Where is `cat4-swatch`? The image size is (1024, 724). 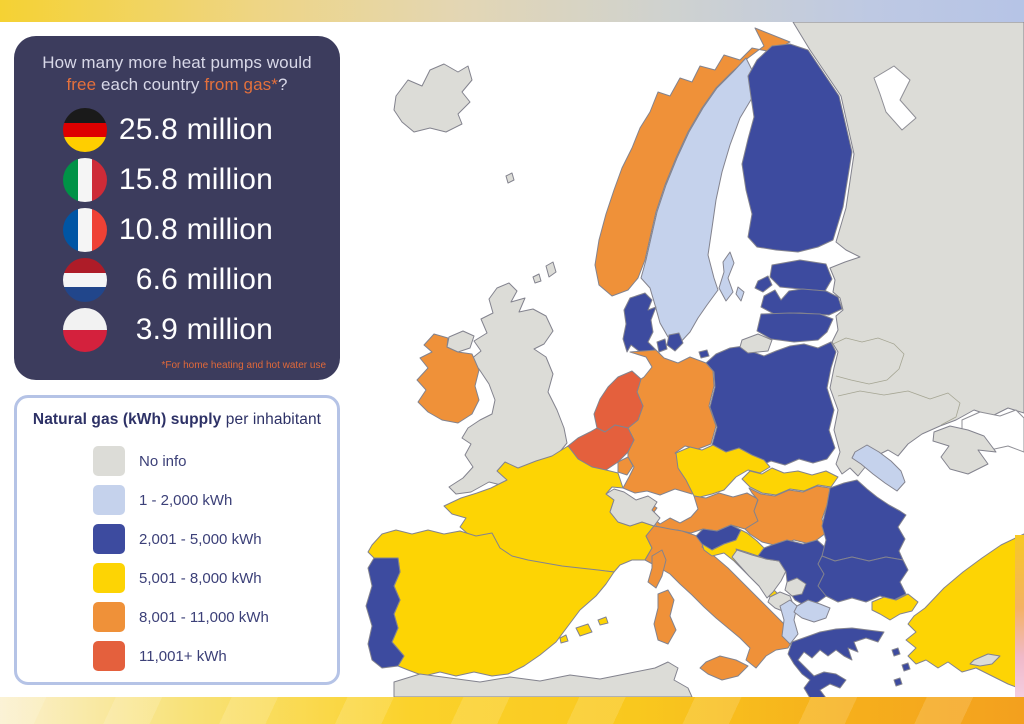 cat4-swatch is located at coordinates (109, 617).